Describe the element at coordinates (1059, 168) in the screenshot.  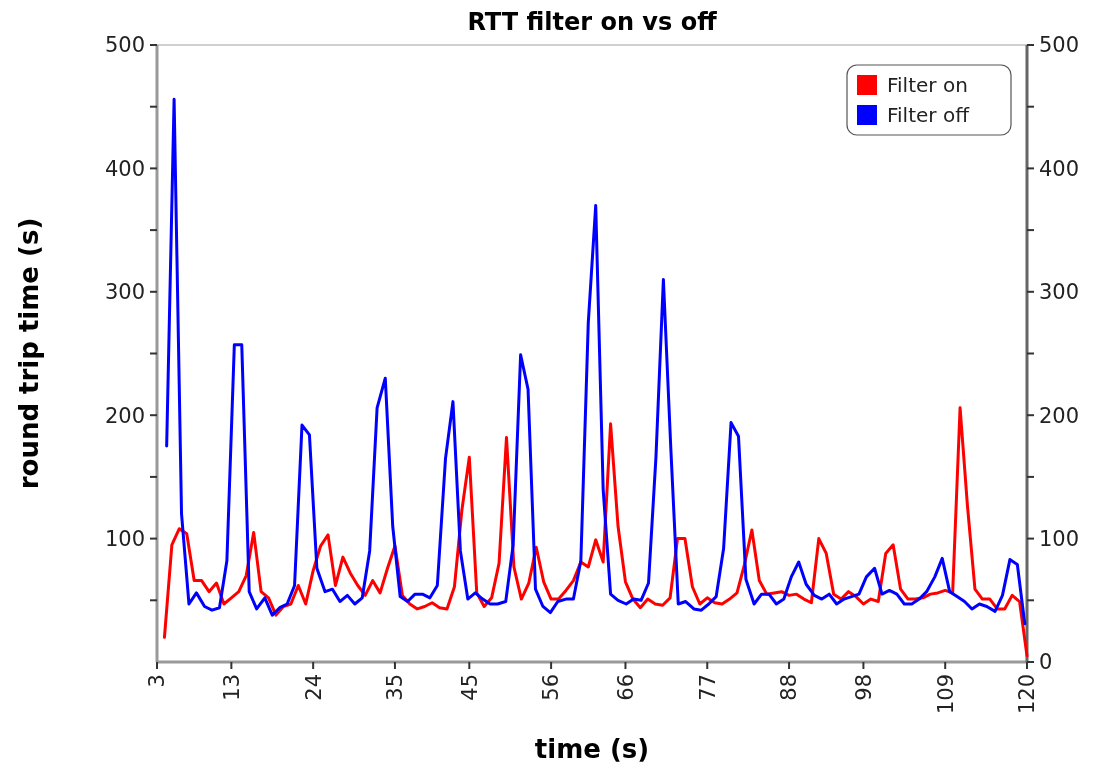
I see `y2-tick-label: 400` at that location.